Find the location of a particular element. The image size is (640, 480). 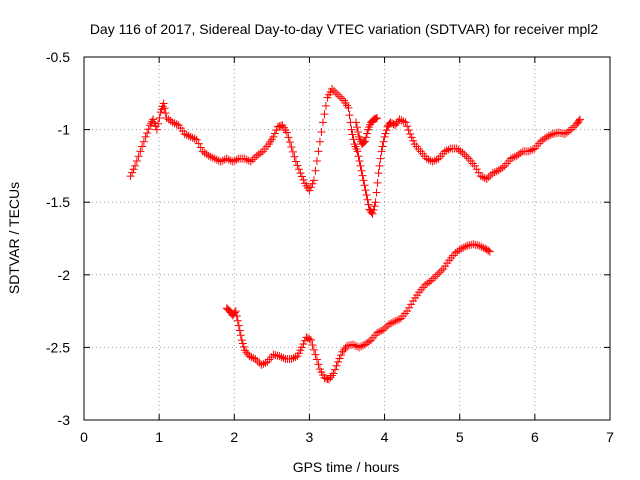

x-tick-labels: 0 1 2 3 4 5 6 7 is located at coordinates (347, 437).